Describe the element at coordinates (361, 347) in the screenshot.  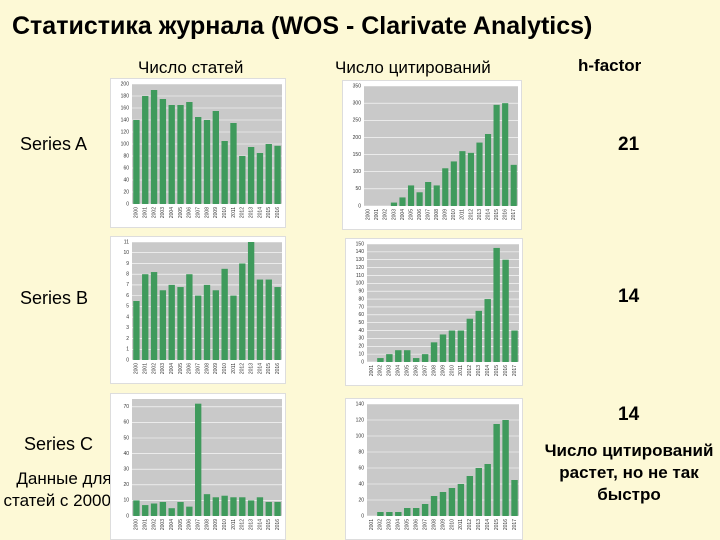
I see `y-tick-label: 20` at that location.